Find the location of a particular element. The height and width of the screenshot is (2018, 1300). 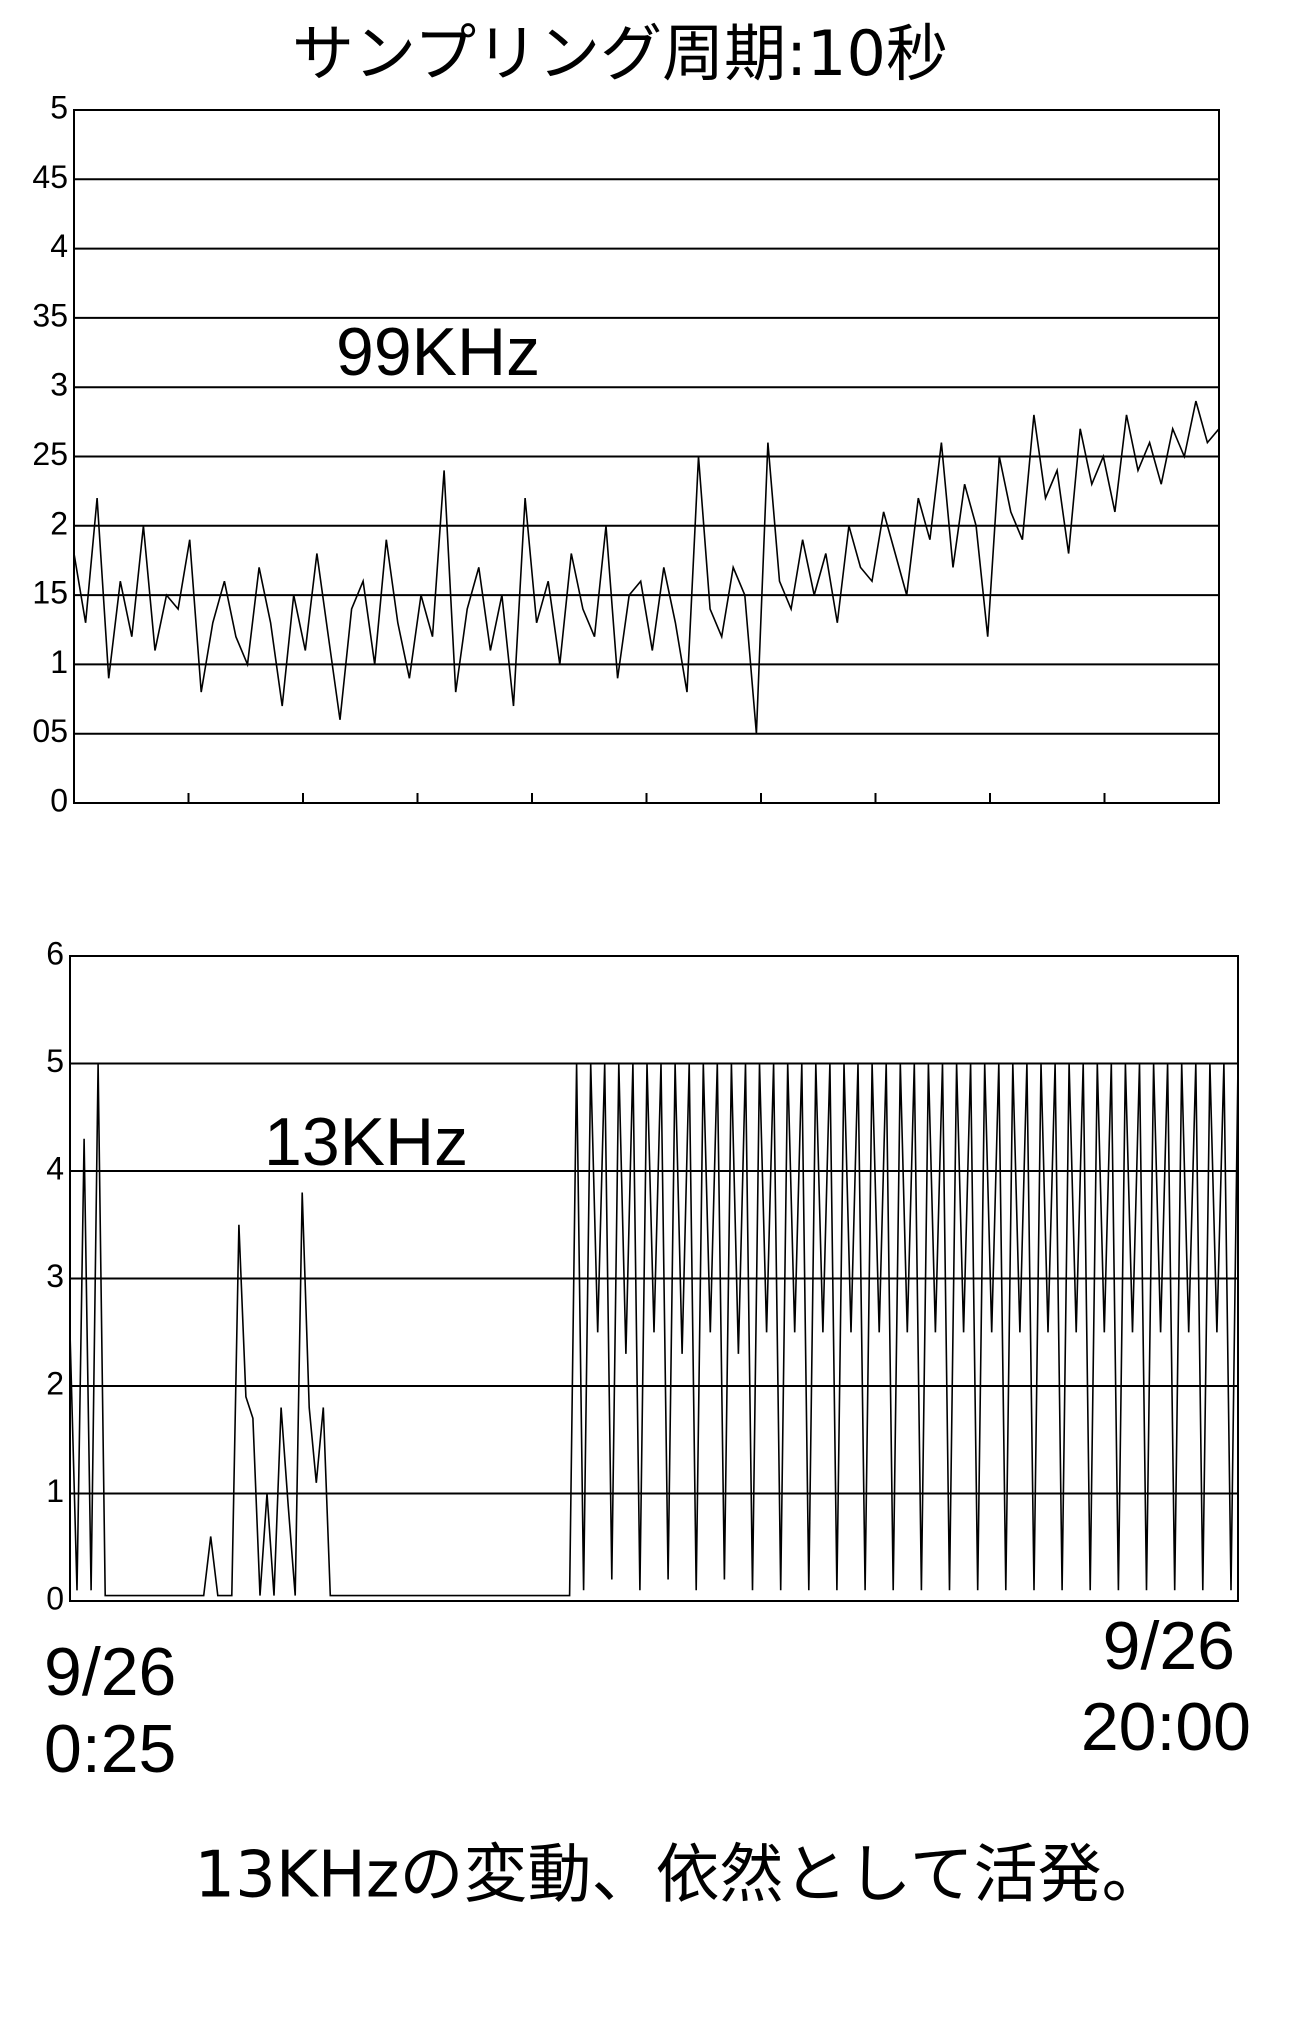

caption: 13KHzの変動、依然として活発。 is located at coordinates (679, 1876).